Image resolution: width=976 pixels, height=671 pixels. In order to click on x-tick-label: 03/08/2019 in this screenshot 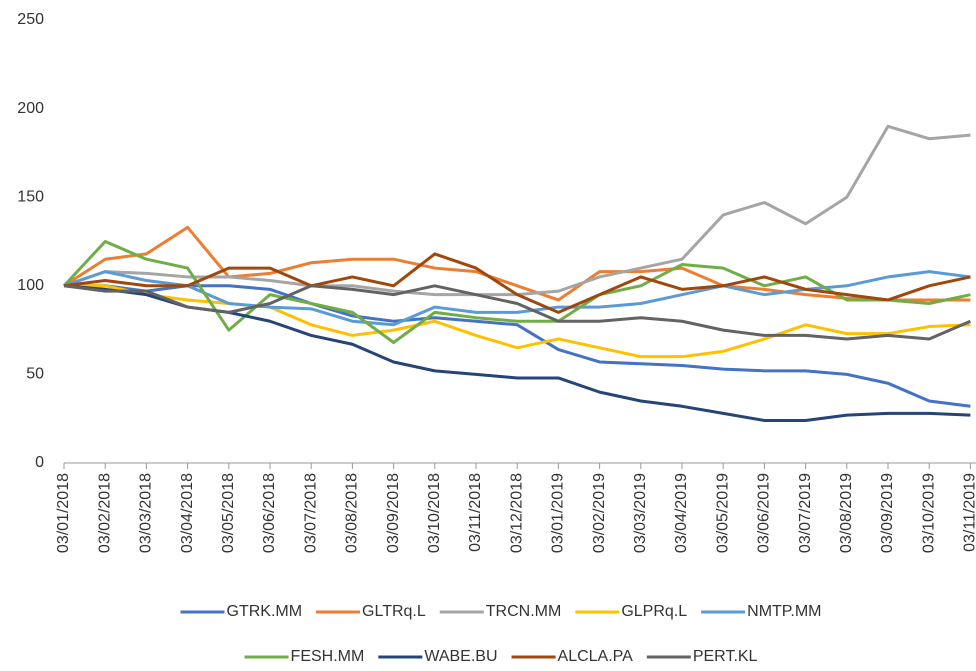, I will do `click(846, 513)`.